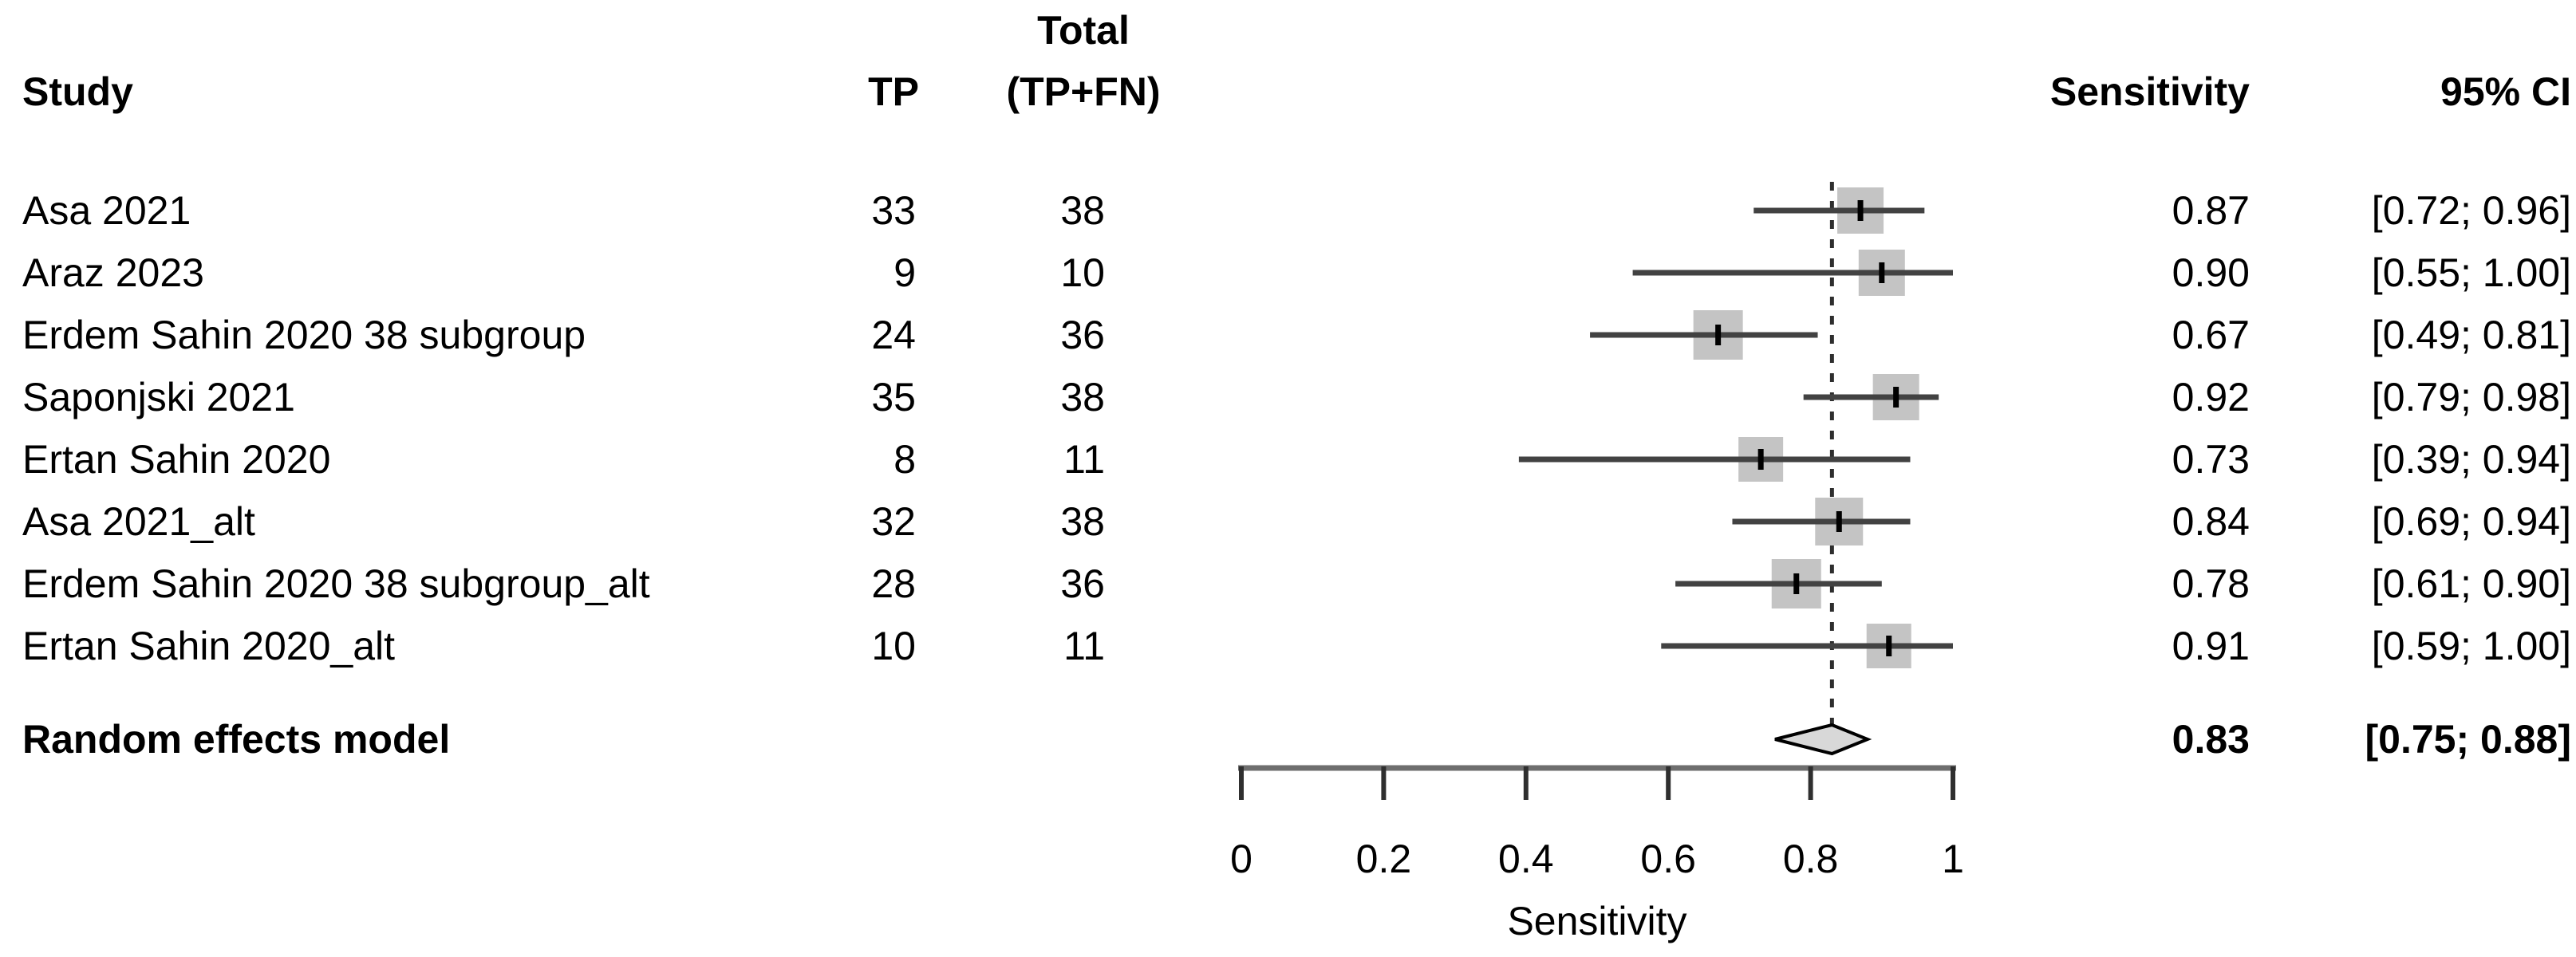 The image size is (2576, 957). I want to click on study-name: Asa 2021, so click(106, 211).